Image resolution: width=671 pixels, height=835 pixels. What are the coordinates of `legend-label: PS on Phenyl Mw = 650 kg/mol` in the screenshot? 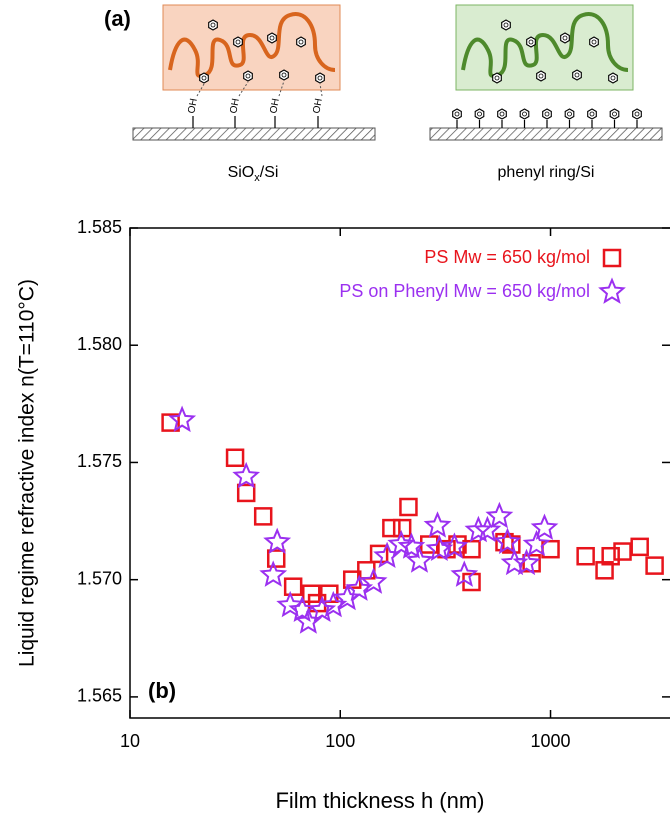 It's located at (464, 291).